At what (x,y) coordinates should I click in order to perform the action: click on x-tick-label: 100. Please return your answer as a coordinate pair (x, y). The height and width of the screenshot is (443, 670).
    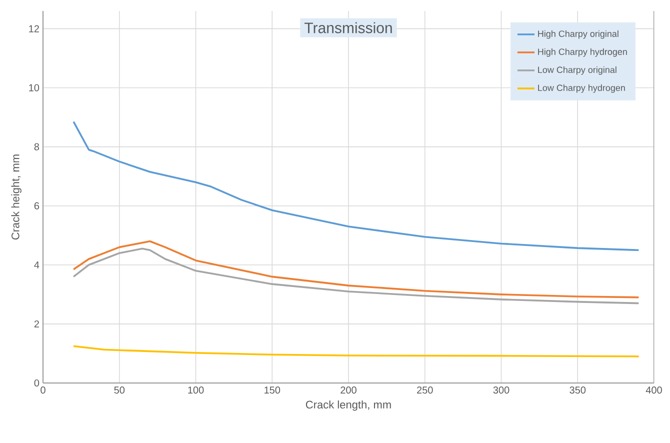
    Looking at the image, I should click on (196, 390).